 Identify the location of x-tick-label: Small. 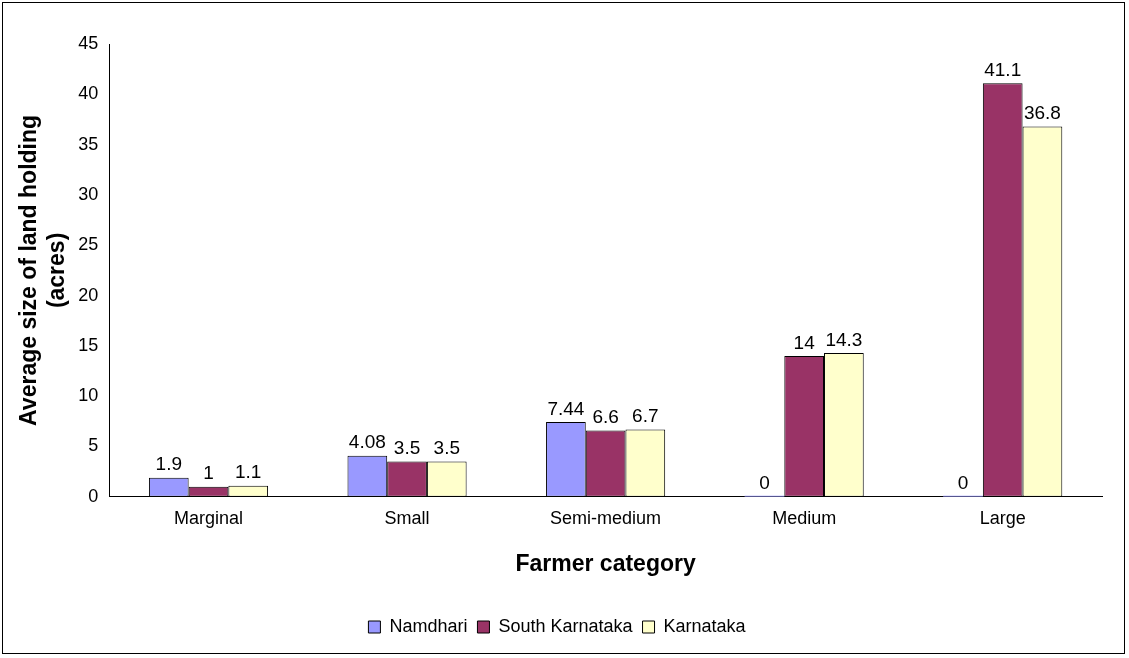
(407, 517).